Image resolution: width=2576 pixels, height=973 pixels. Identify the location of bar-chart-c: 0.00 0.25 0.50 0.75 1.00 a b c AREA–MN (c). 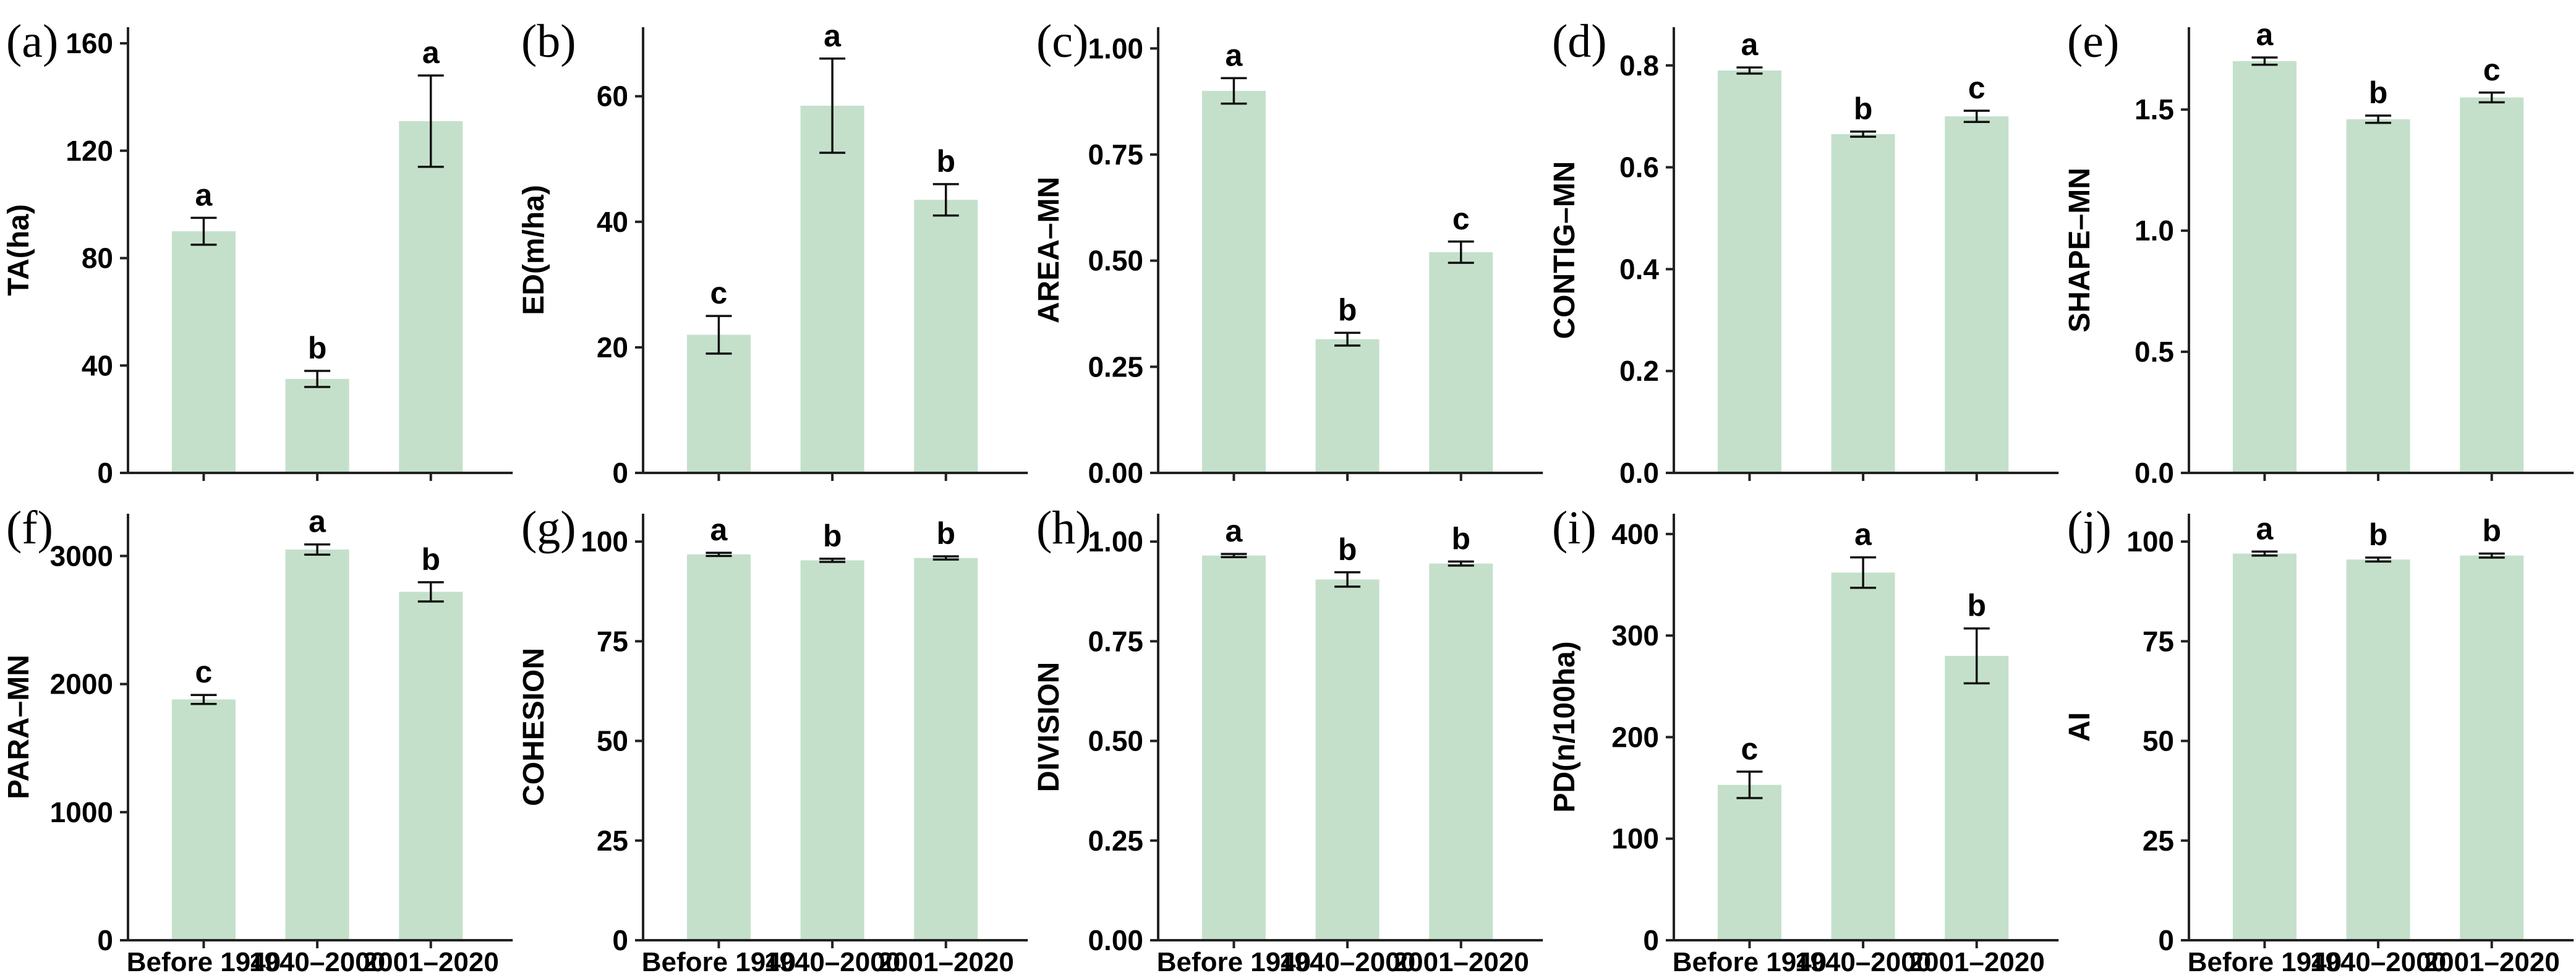
(1288, 251).